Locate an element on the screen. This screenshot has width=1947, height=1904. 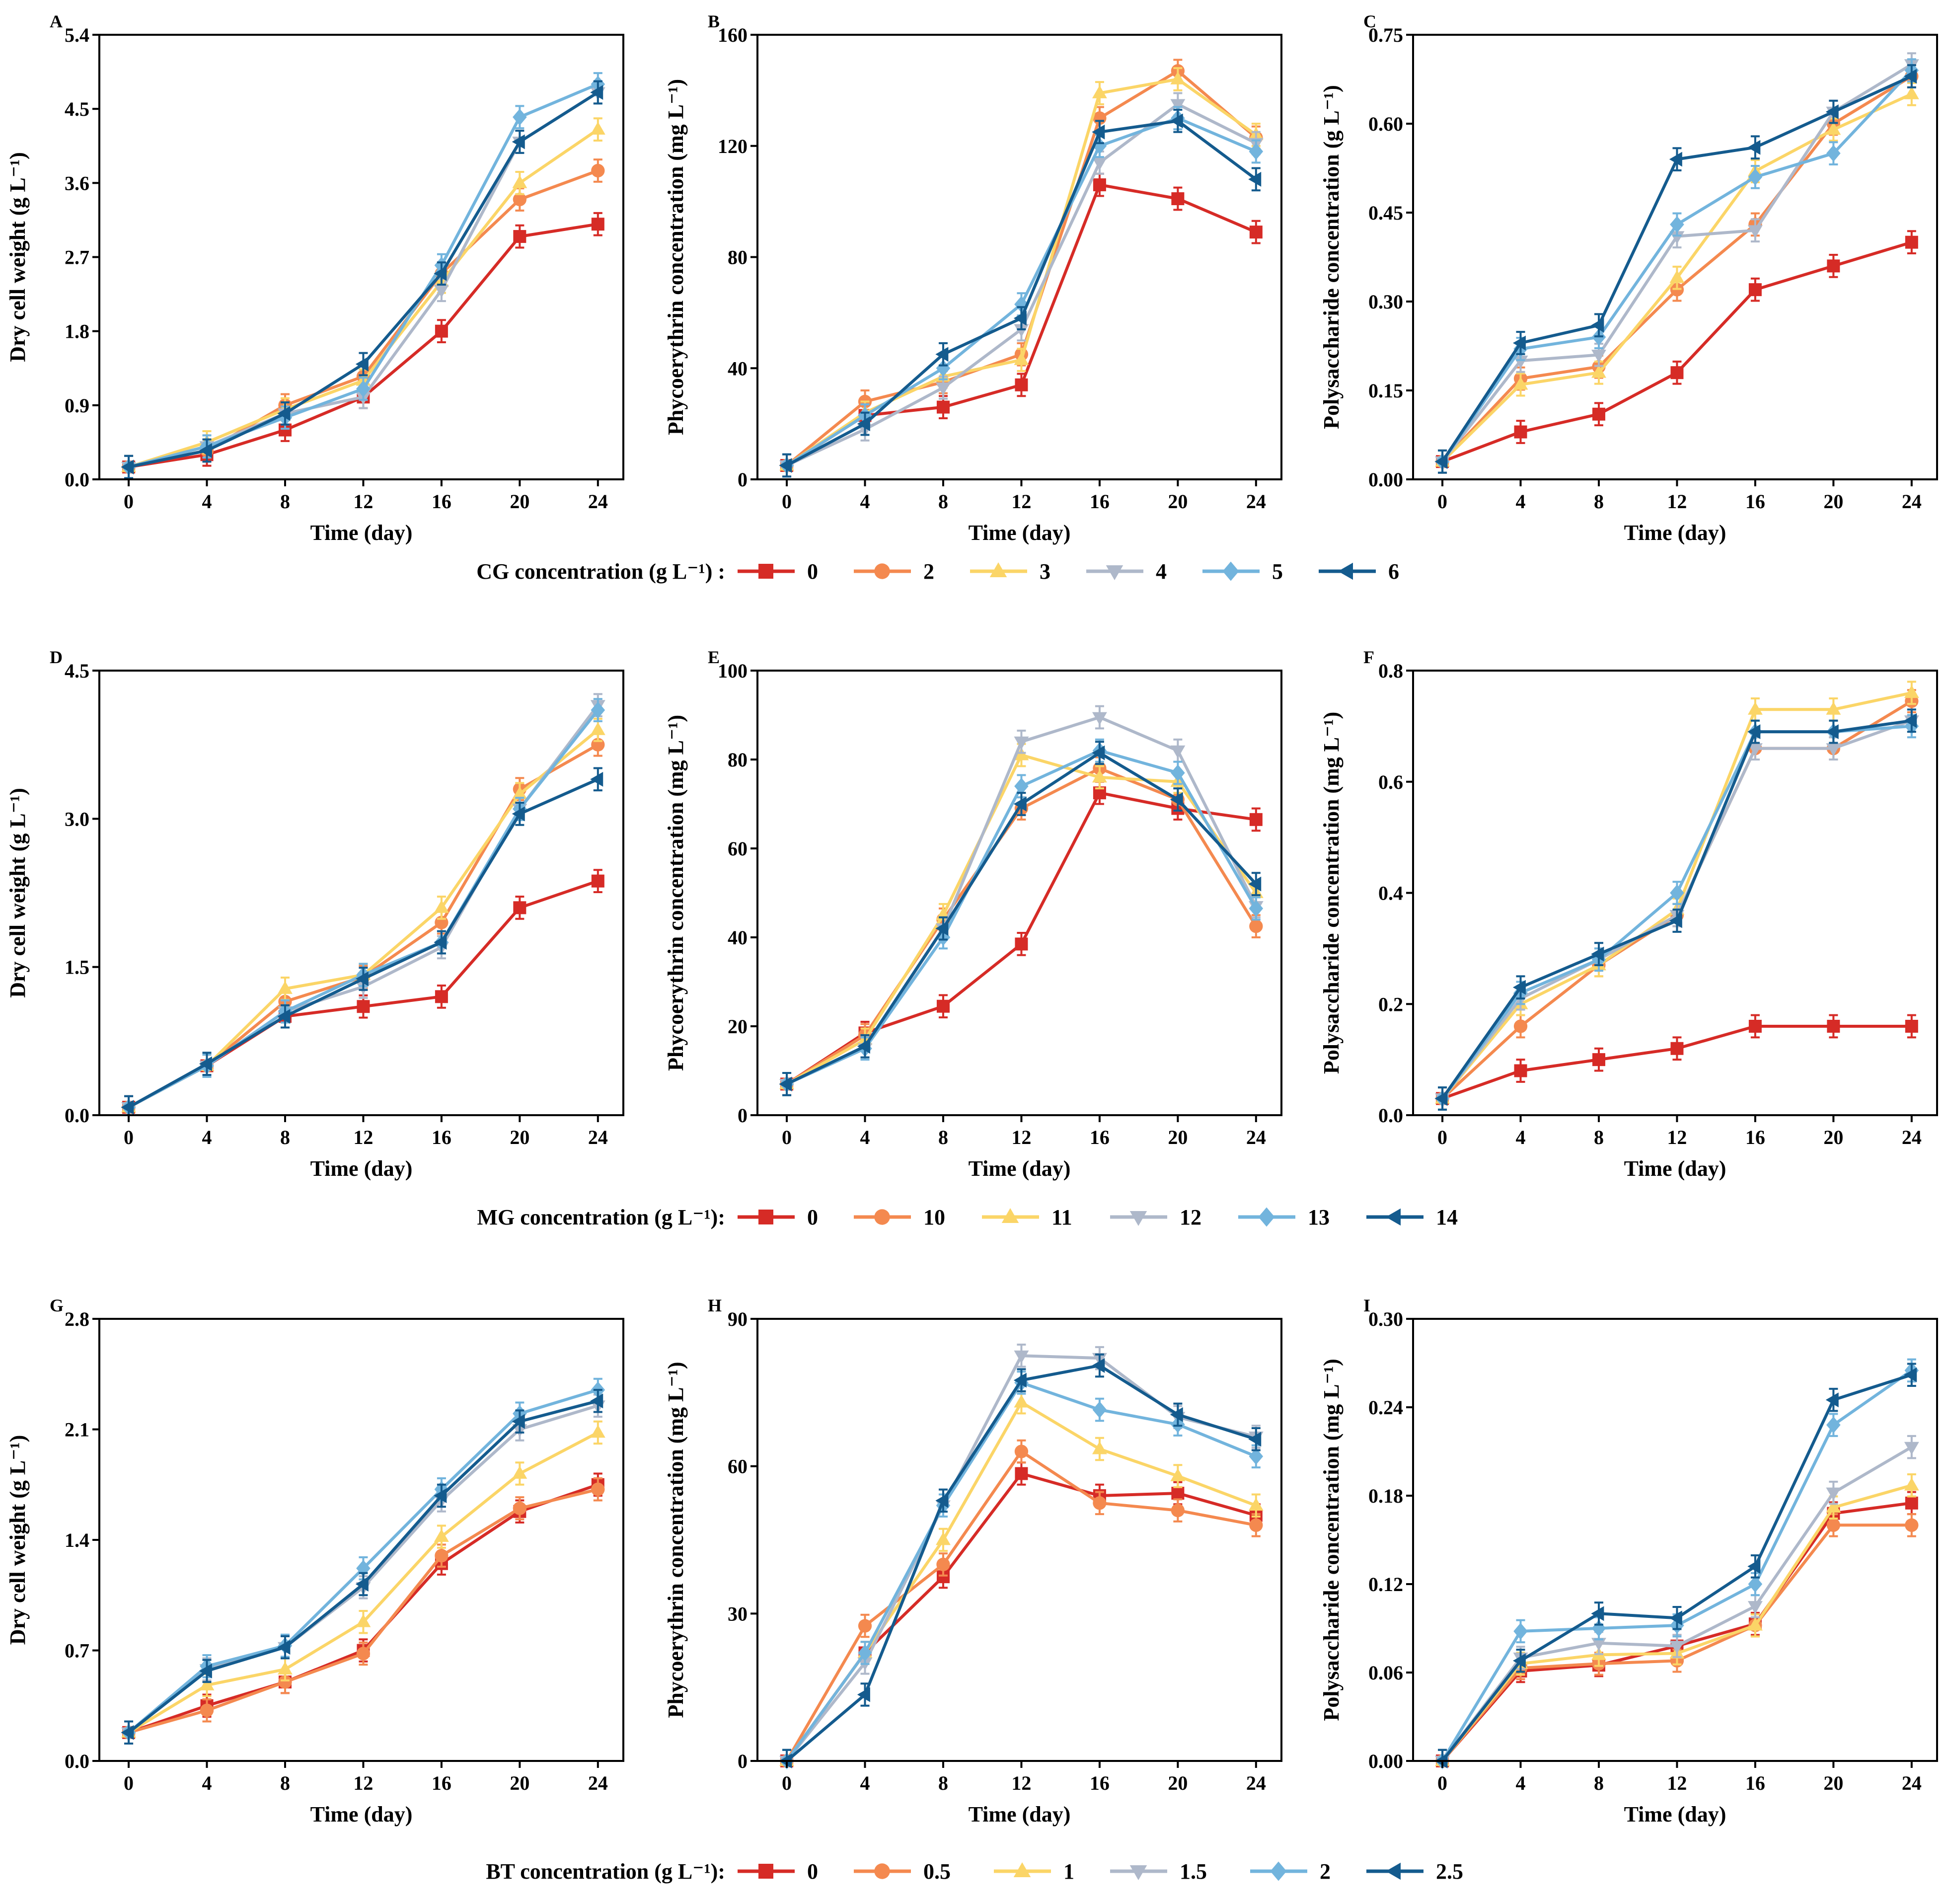
y-tick-label: 0.18 is located at coordinates (1385, 1496).